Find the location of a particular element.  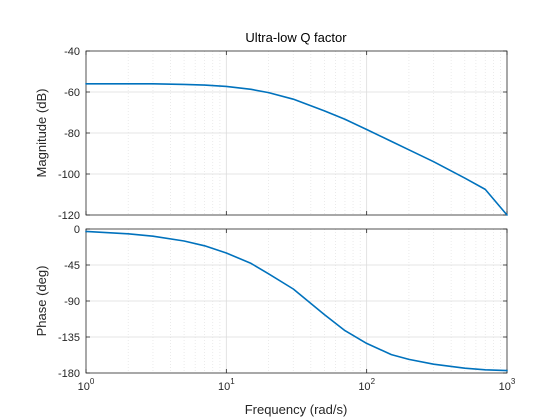

chart-title: Ultra-low Q factor is located at coordinates (296, 37).